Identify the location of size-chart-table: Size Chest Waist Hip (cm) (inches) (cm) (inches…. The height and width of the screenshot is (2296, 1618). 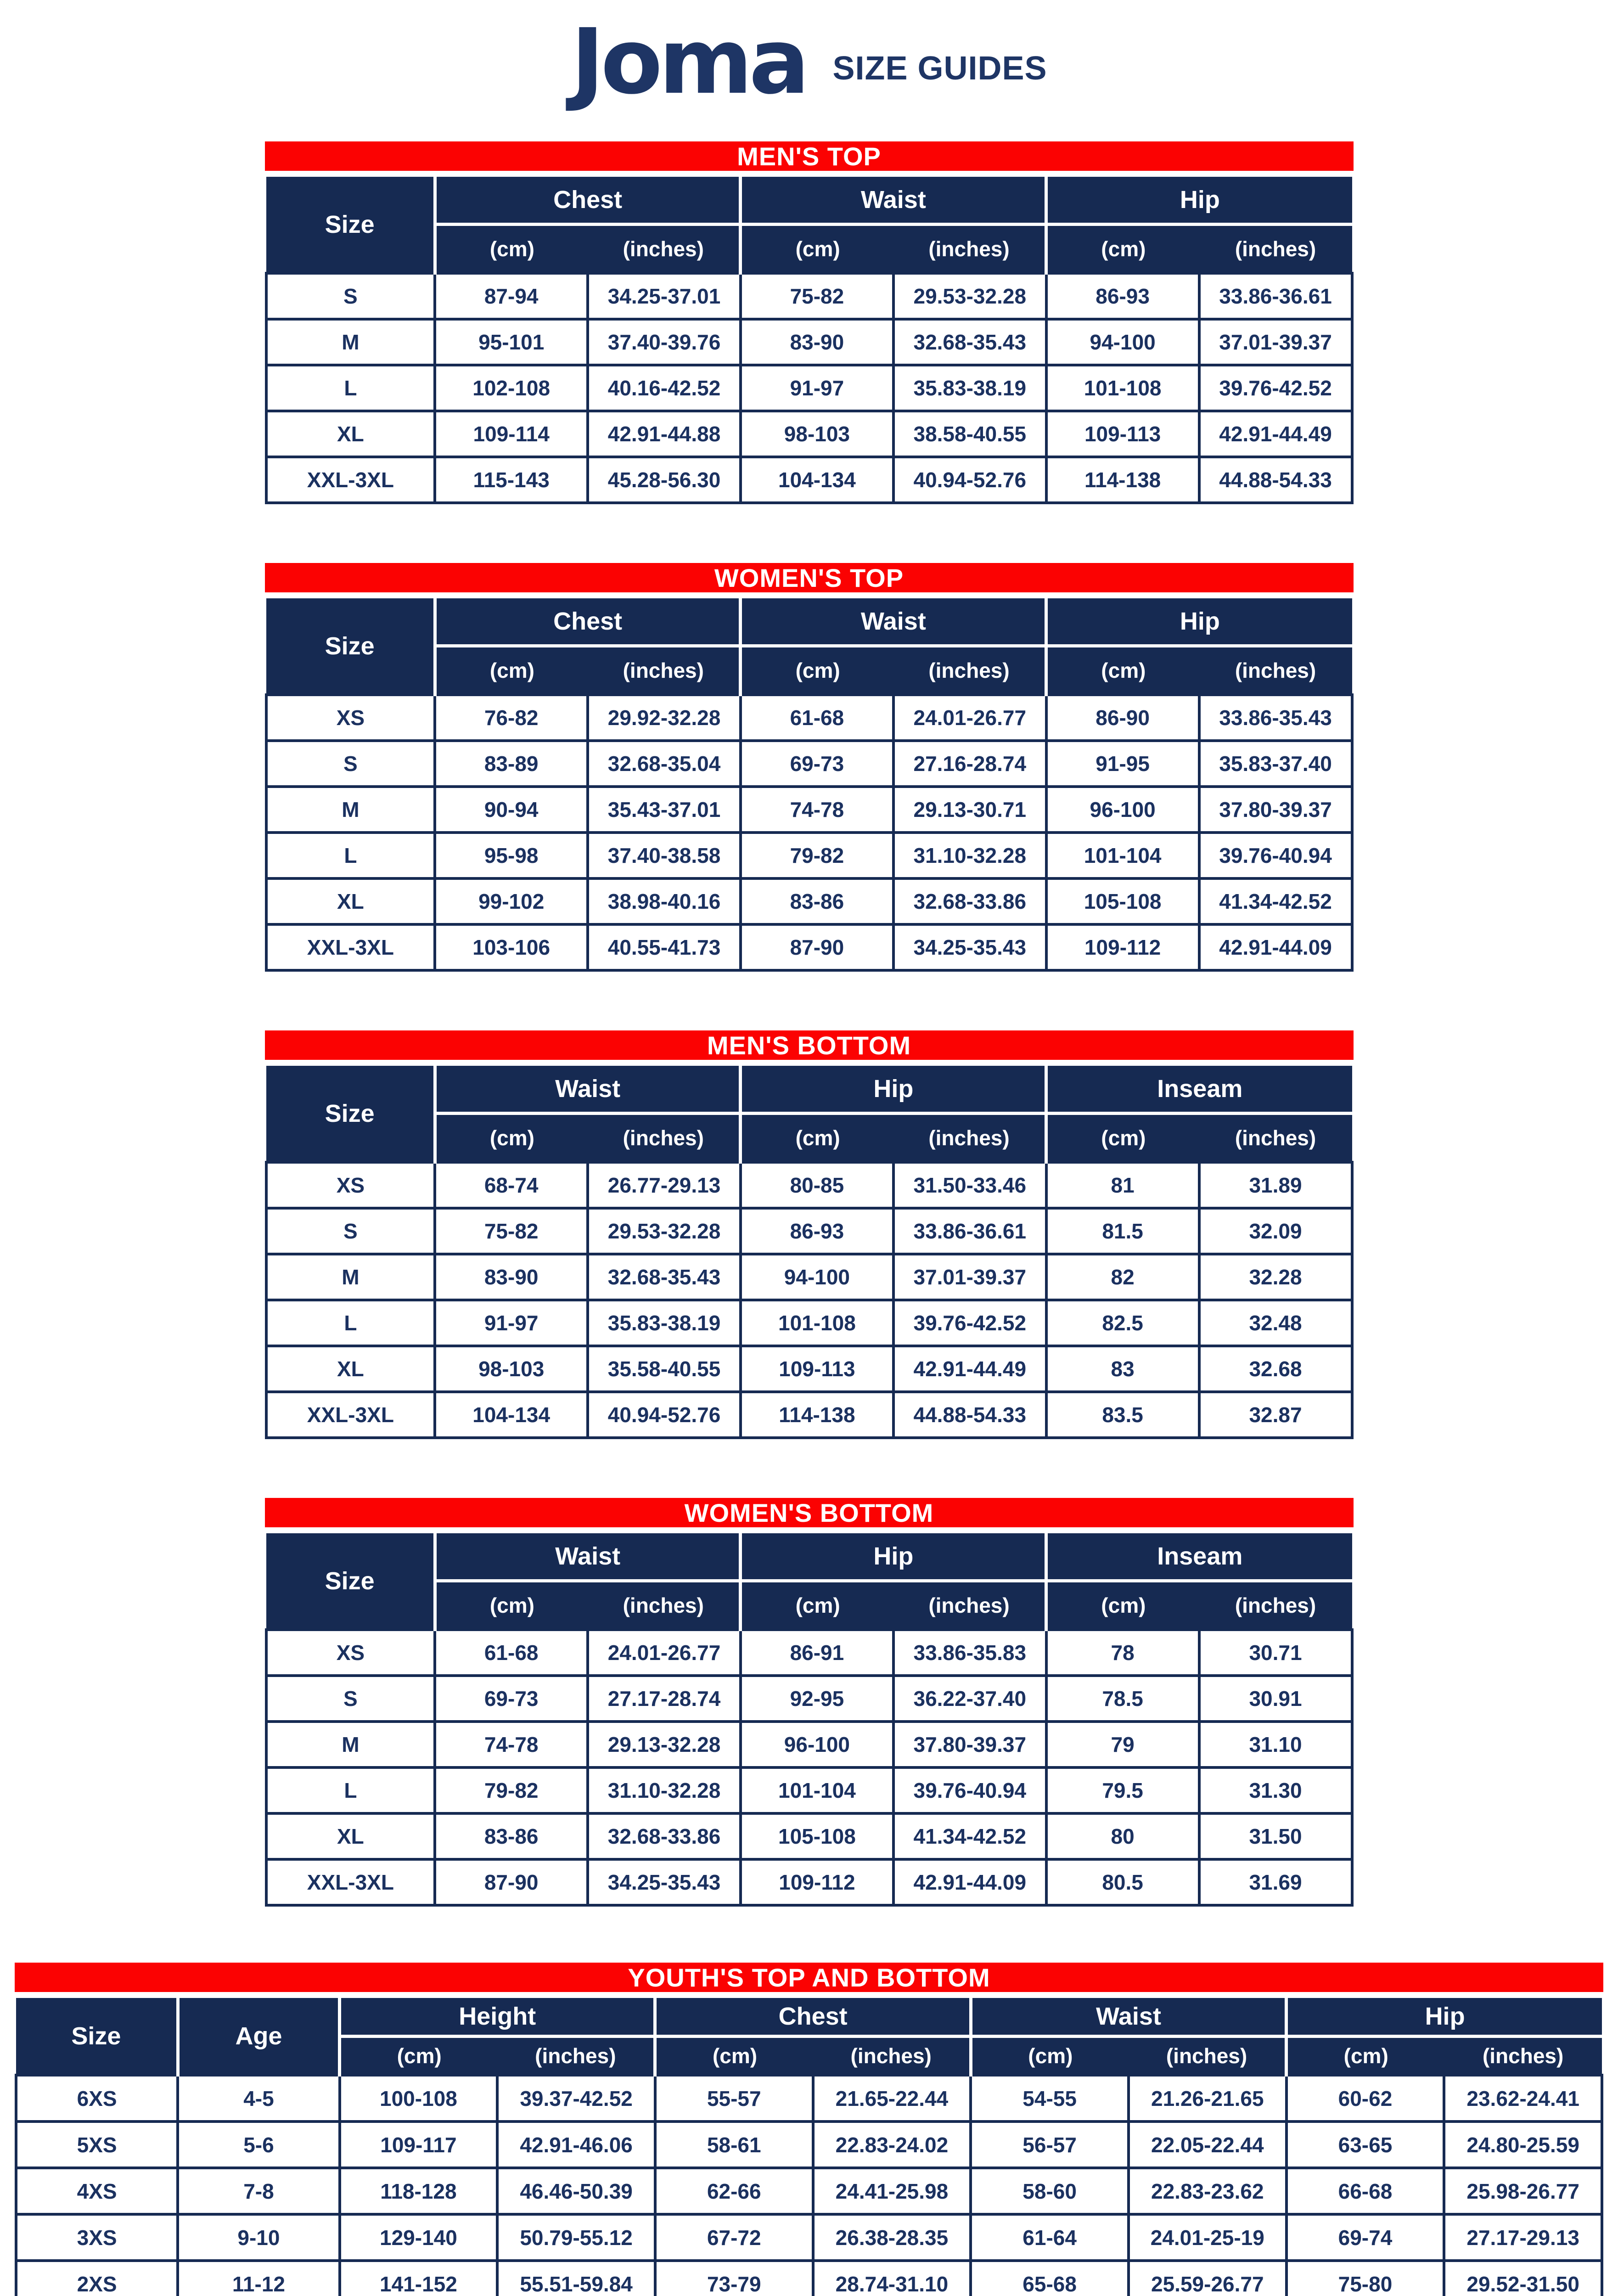
(809, 340).